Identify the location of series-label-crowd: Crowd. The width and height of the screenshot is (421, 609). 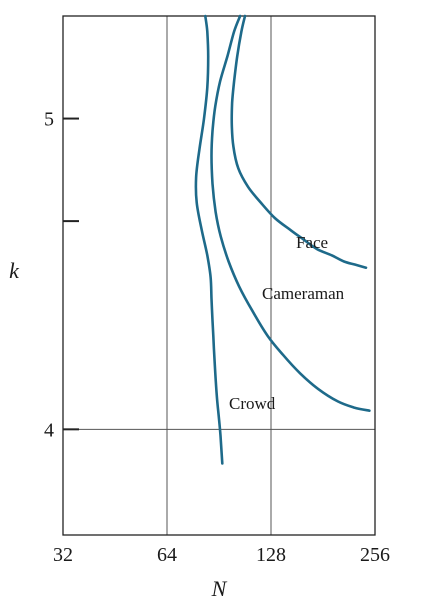
(252, 403).